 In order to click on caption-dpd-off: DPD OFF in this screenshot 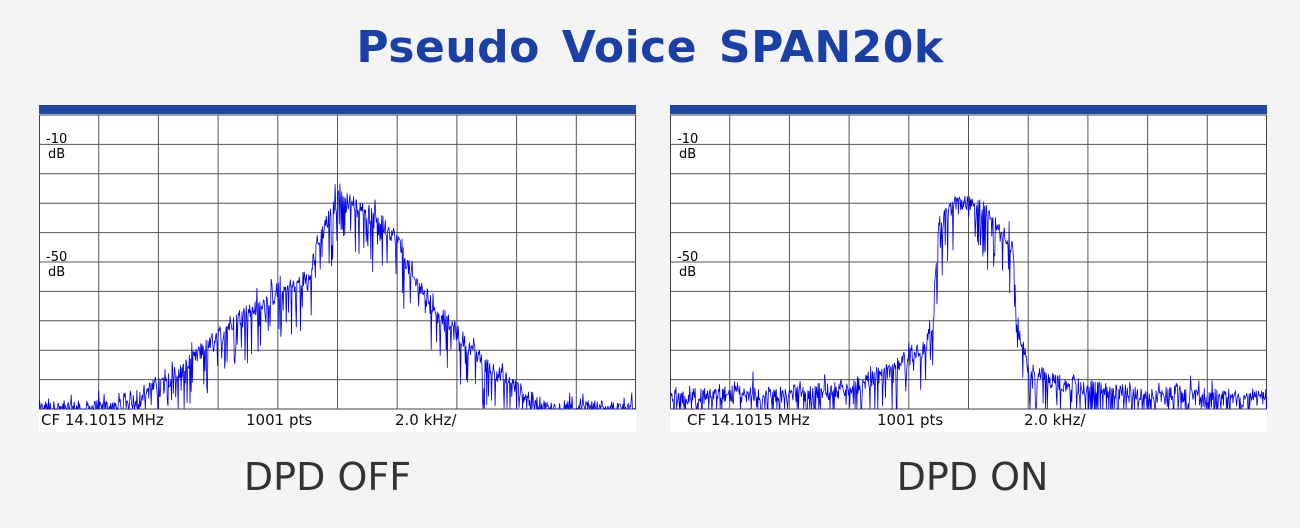, I will do `click(327, 477)`.